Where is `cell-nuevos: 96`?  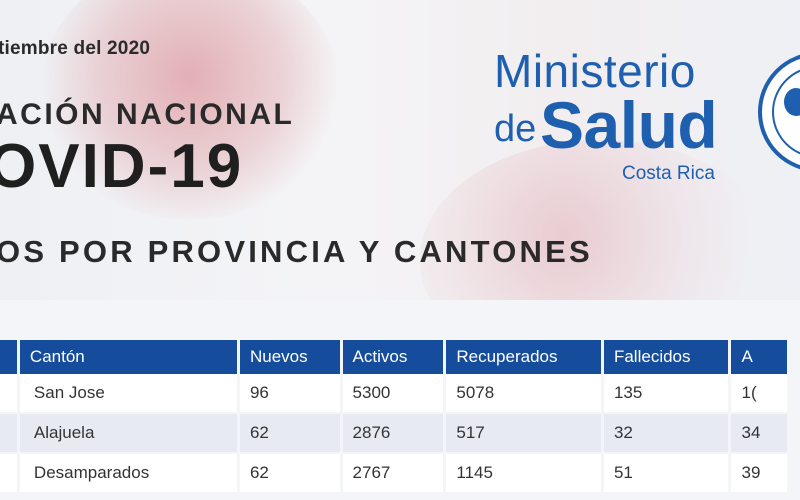
cell-nuevos: 96 is located at coordinates (289, 394).